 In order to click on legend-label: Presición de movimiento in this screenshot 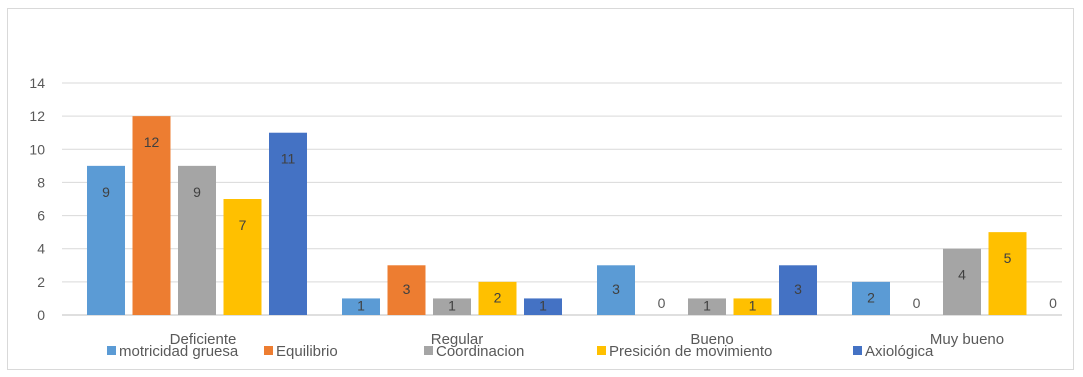, I will do `click(690, 351)`.